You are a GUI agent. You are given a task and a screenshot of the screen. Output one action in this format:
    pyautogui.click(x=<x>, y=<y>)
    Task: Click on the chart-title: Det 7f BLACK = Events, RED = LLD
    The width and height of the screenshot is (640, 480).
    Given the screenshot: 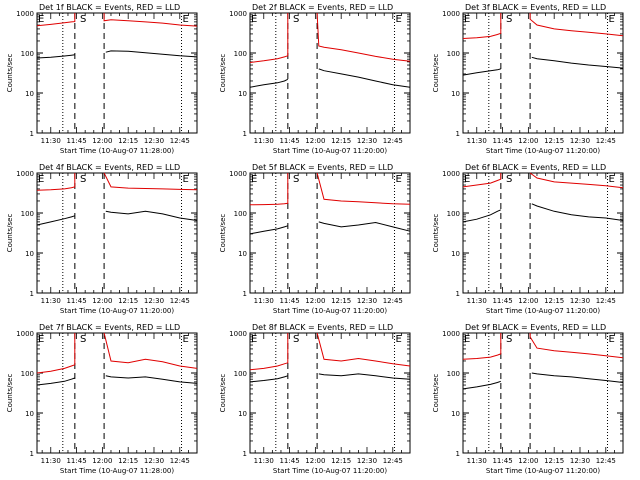 What is the action you would take?
    pyautogui.click(x=109, y=327)
    